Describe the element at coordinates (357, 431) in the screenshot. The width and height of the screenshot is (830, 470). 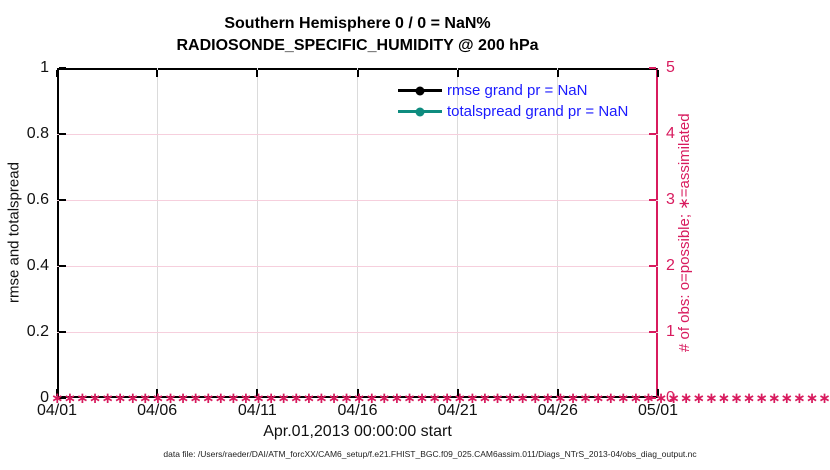
I see `x-axis-label: Apr.01,2013 00:00:00 start` at that location.